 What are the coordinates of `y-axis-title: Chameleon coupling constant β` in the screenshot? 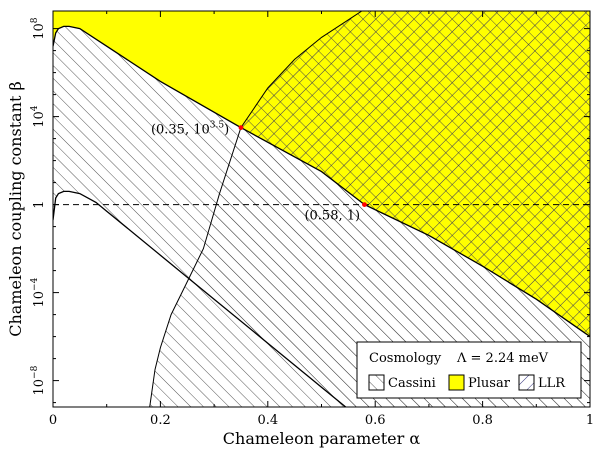 It's located at (15, 209).